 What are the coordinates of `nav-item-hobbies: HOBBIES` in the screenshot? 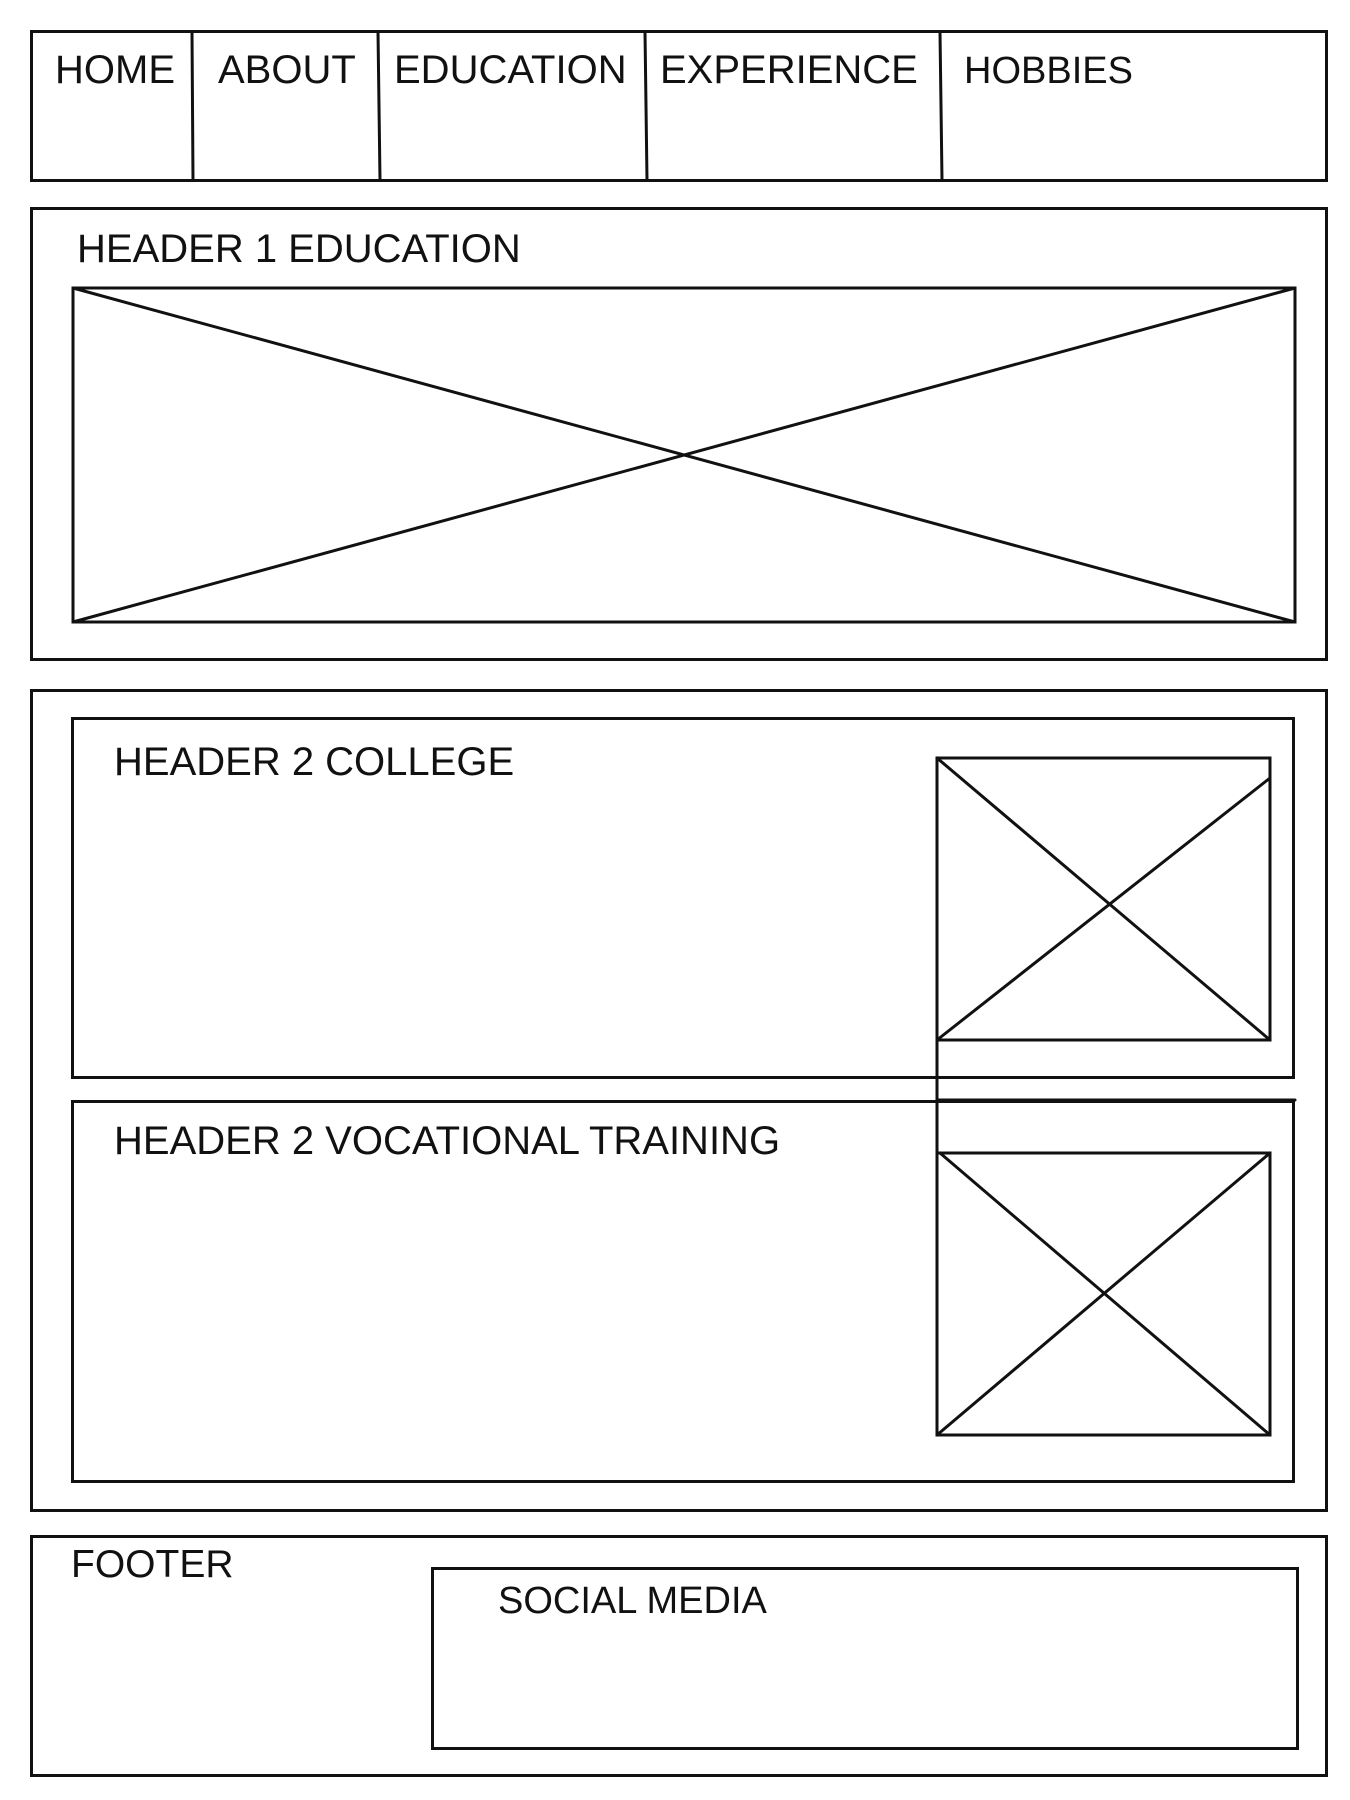 It's located at (1048, 71).